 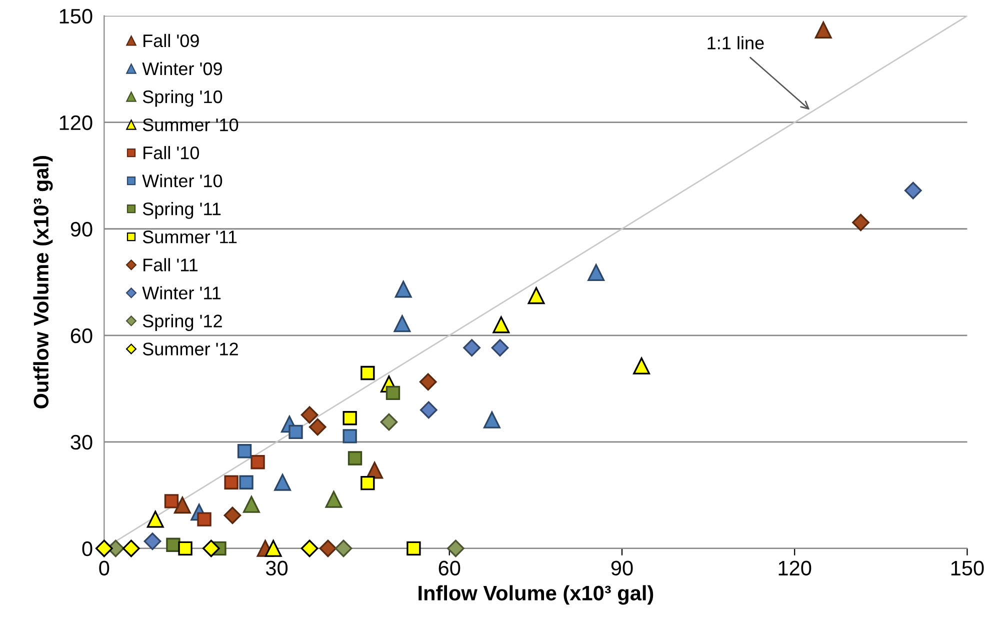 What do you see at coordinates (181, 210) in the screenshot?
I see `legend-label: Spring '11` at bounding box center [181, 210].